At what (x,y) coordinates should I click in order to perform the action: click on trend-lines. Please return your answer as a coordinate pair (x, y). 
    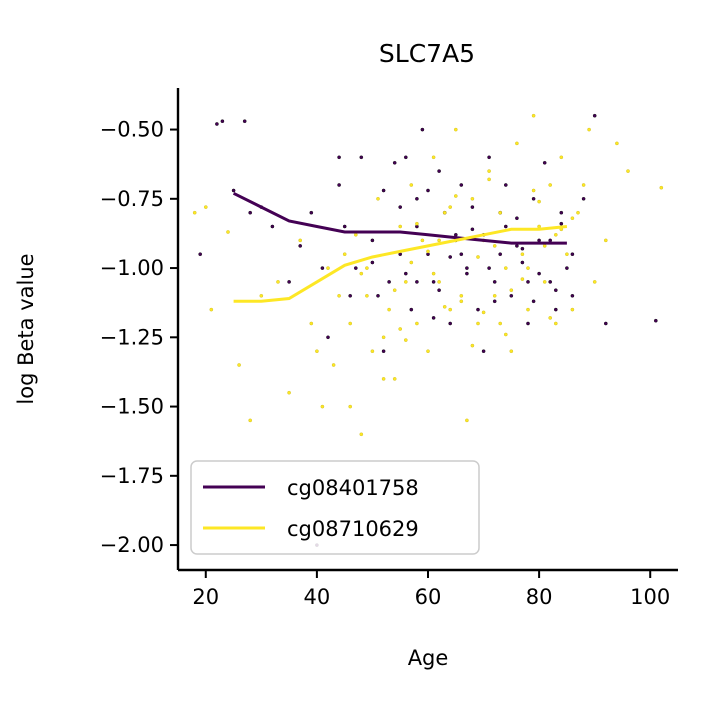
    Looking at the image, I should click on (400, 247).